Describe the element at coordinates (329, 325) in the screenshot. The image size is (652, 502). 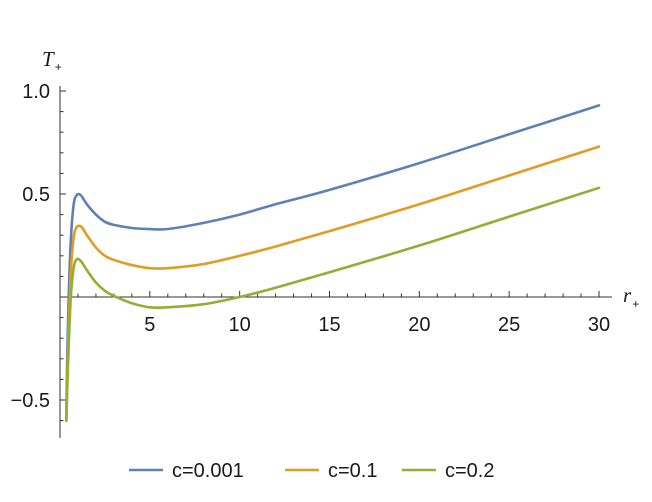
I see `x-tick-label: 15` at that location.